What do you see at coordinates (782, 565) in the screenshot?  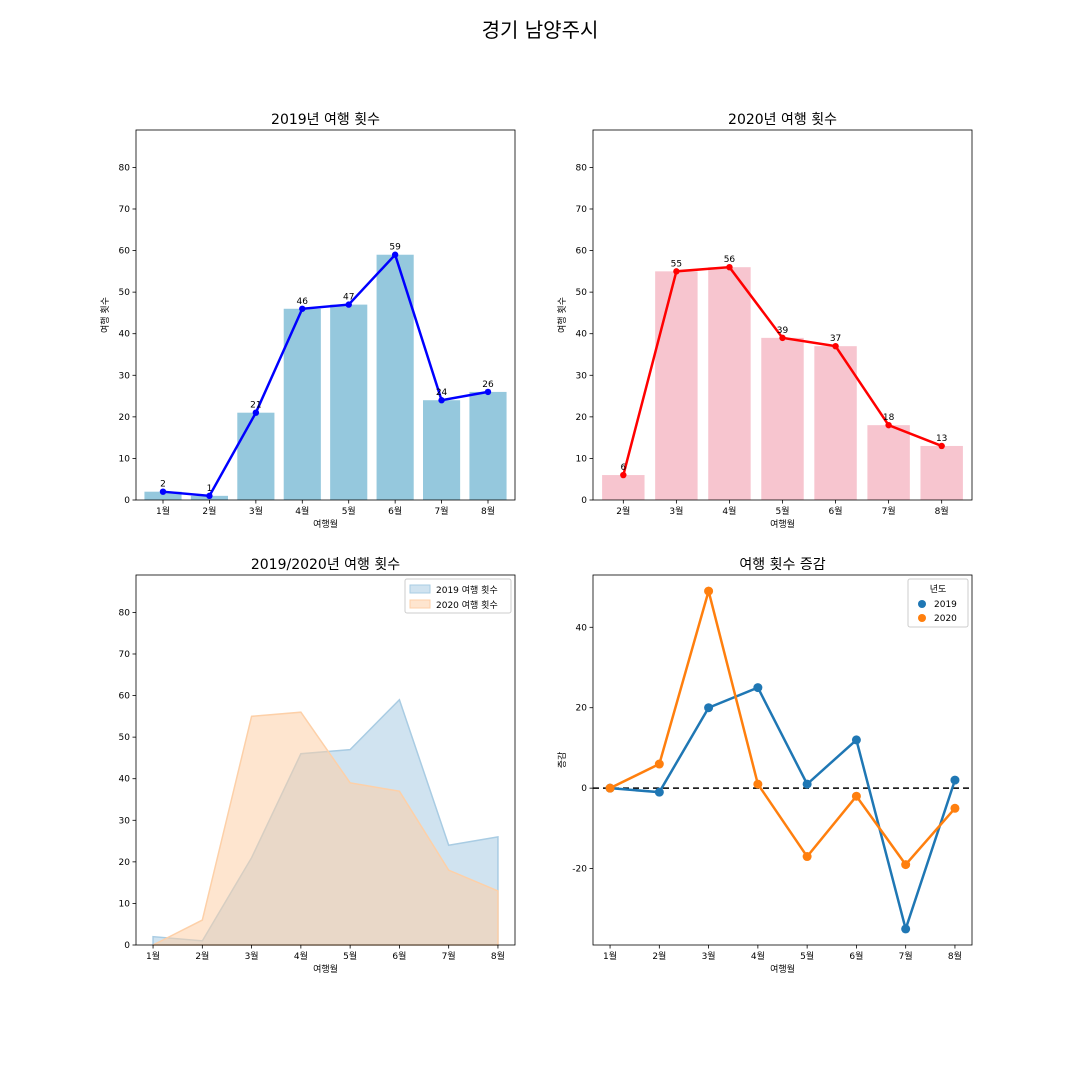 I see `chart-title: 여행 횟수 증감` at bounding box center [782, 565].